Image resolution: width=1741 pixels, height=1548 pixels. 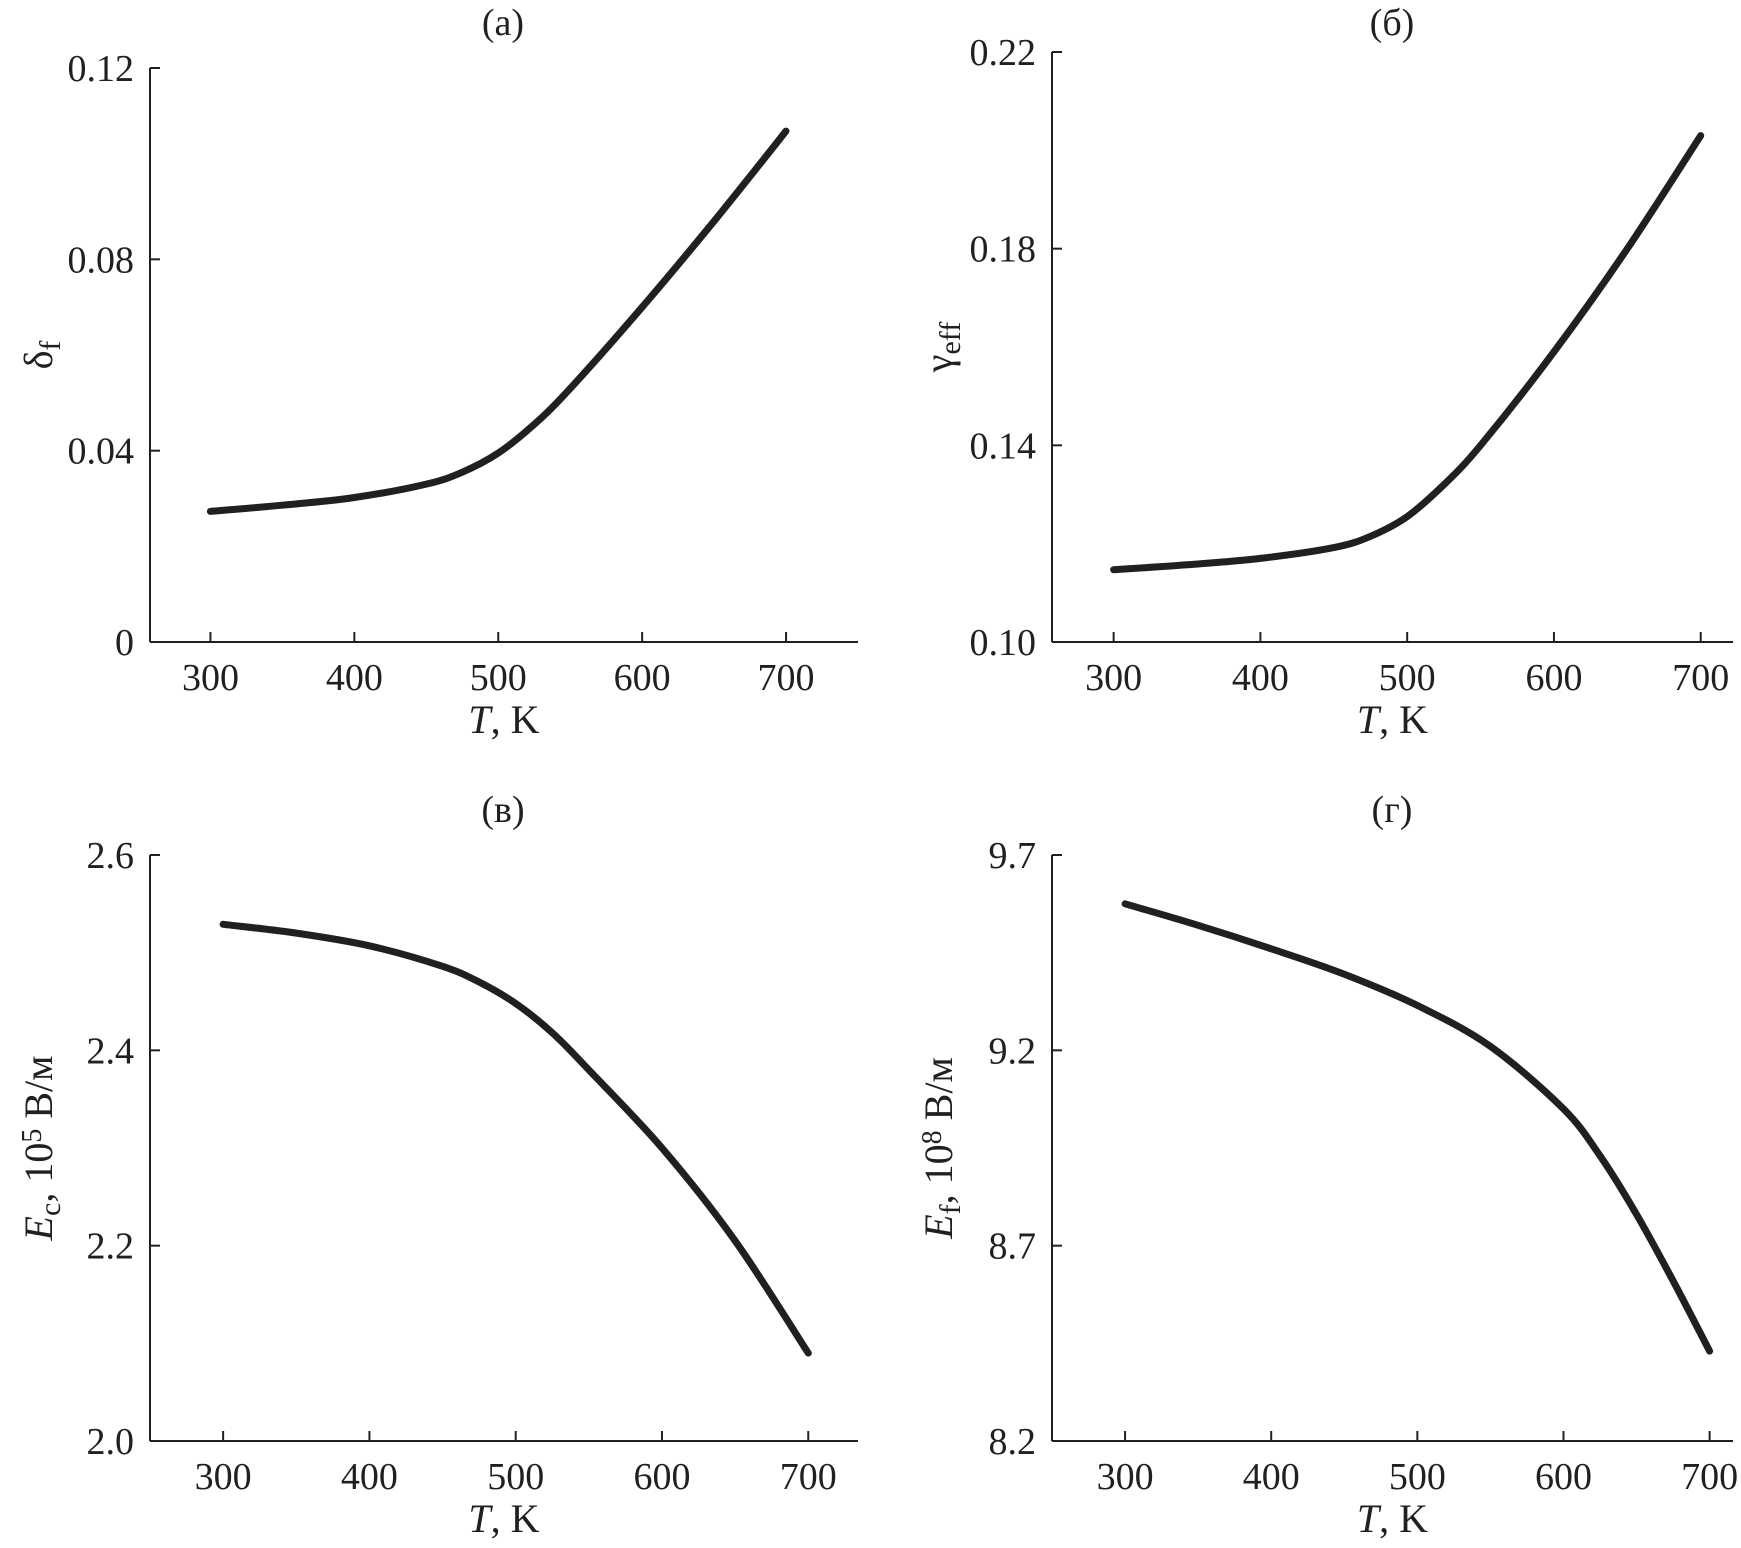 What do you see at coordinates (111, 1051) in the screenshot?
I see `y-tick-label: 2.4` at bounding box center [111, 1051].